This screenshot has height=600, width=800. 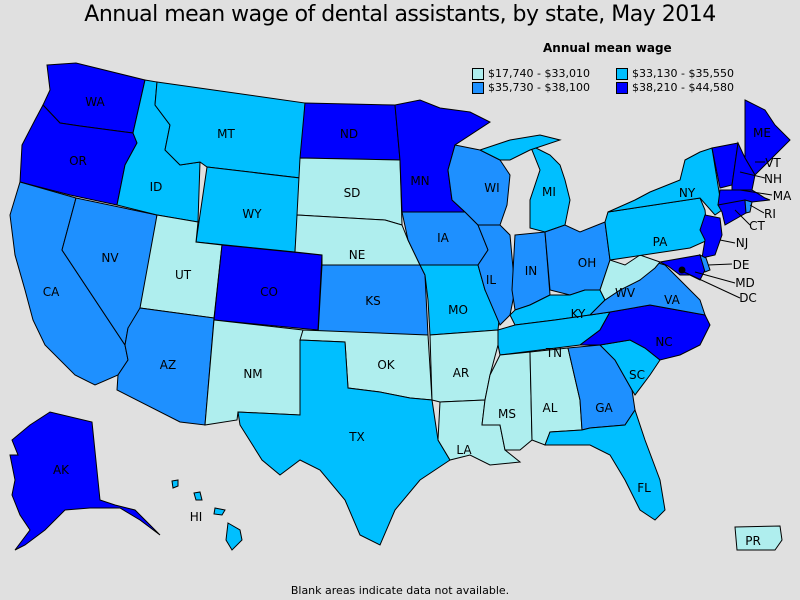 I want to click on state-HI-maui, so click(x=219, y=511).